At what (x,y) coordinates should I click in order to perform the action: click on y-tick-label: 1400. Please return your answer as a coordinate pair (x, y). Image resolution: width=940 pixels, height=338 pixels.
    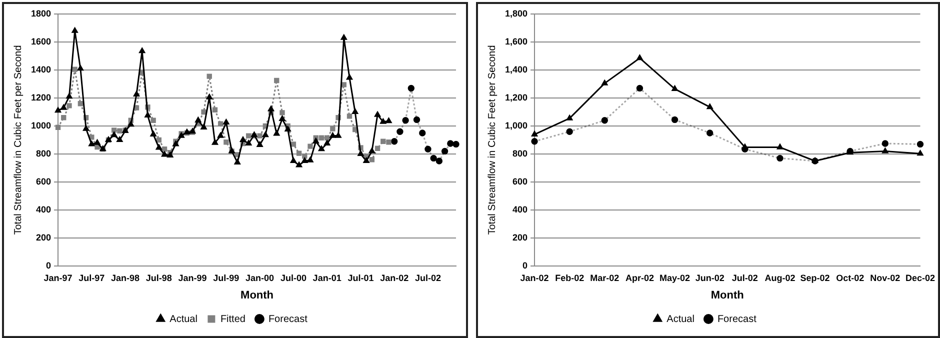
    Looking at the image, I should click on (41, 69).